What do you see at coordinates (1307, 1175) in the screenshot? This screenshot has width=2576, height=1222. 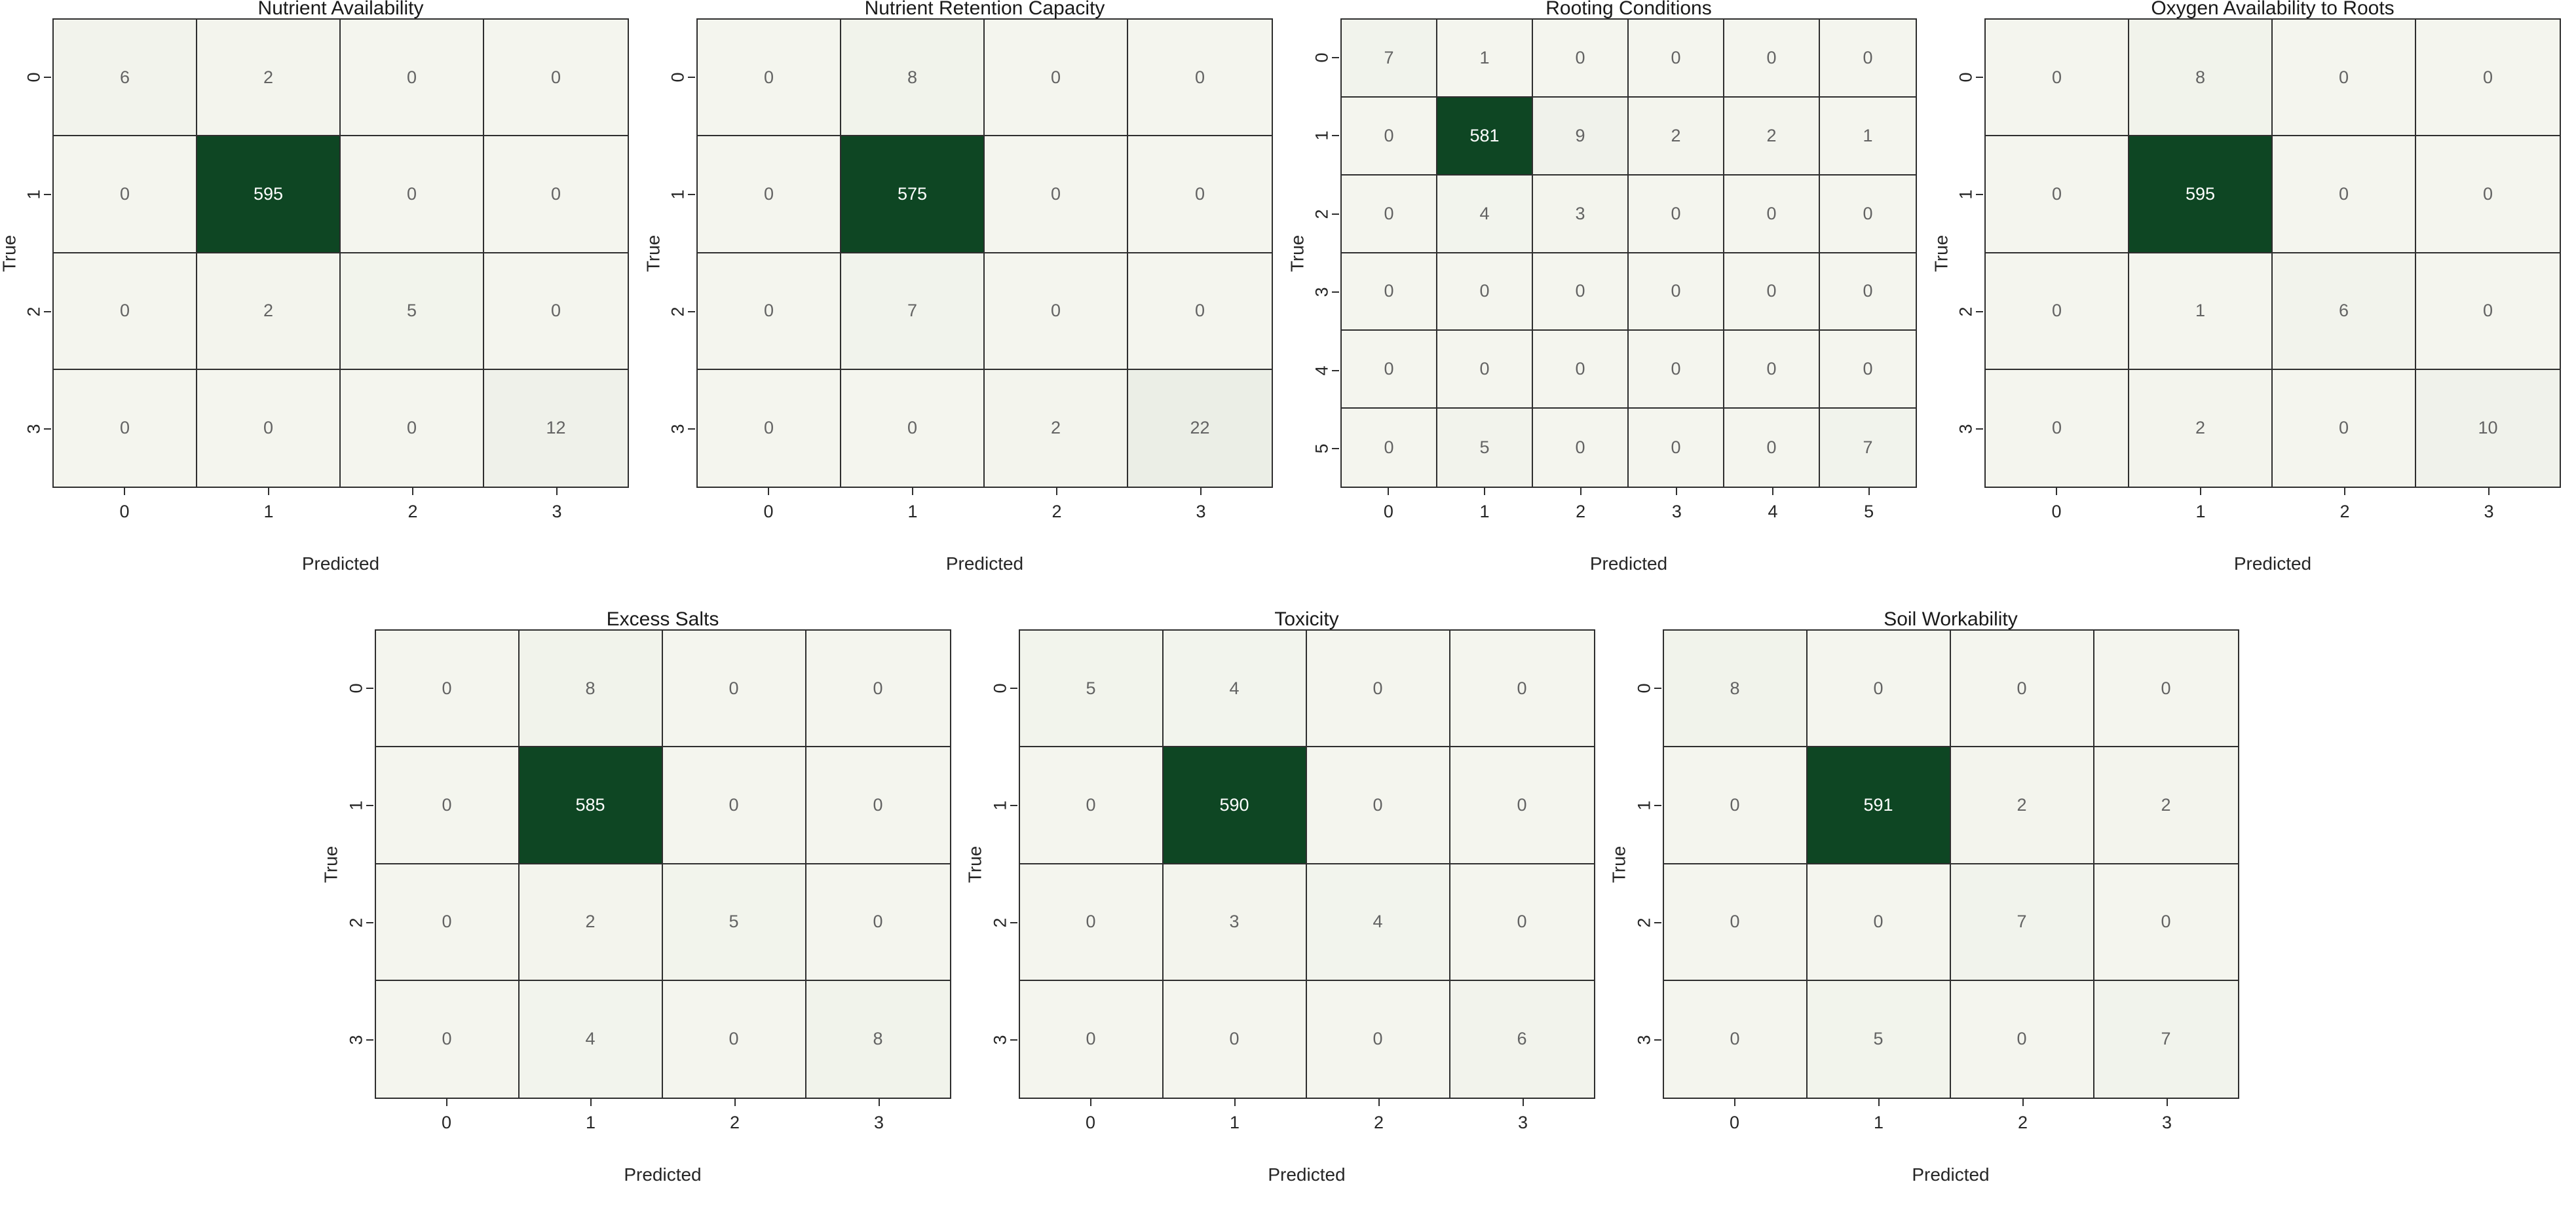 I see `x-axis-label: Predicted` at bounding box center [1307, 1175].